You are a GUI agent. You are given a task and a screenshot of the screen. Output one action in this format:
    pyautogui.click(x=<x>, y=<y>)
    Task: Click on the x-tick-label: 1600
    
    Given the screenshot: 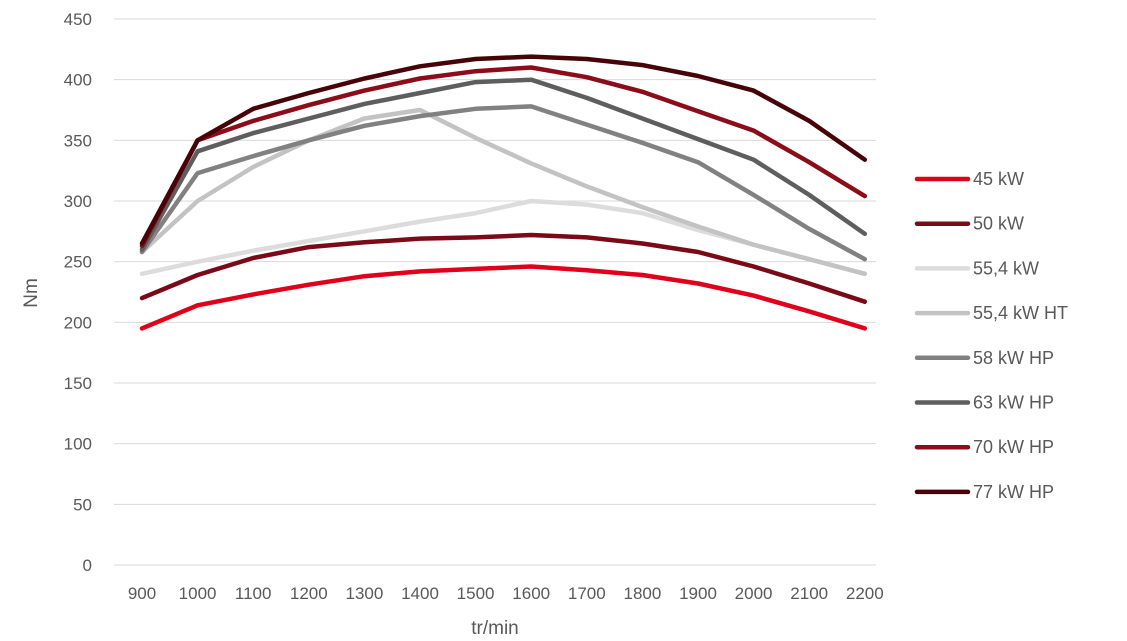 What is the action you would take?
    pyautogui.click(x=531, y=593)
    